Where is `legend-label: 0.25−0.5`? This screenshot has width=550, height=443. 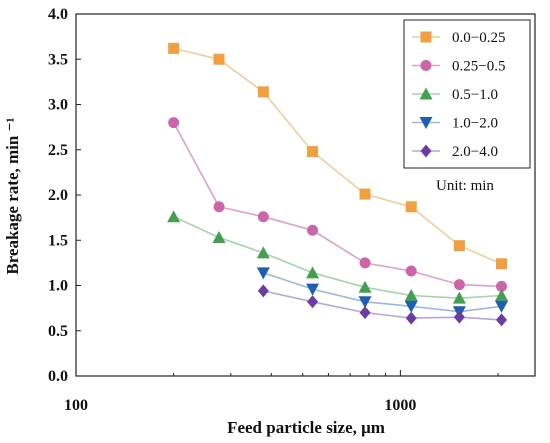
legend-label: 0.25−0.5 is located at coordinates (478, 67).